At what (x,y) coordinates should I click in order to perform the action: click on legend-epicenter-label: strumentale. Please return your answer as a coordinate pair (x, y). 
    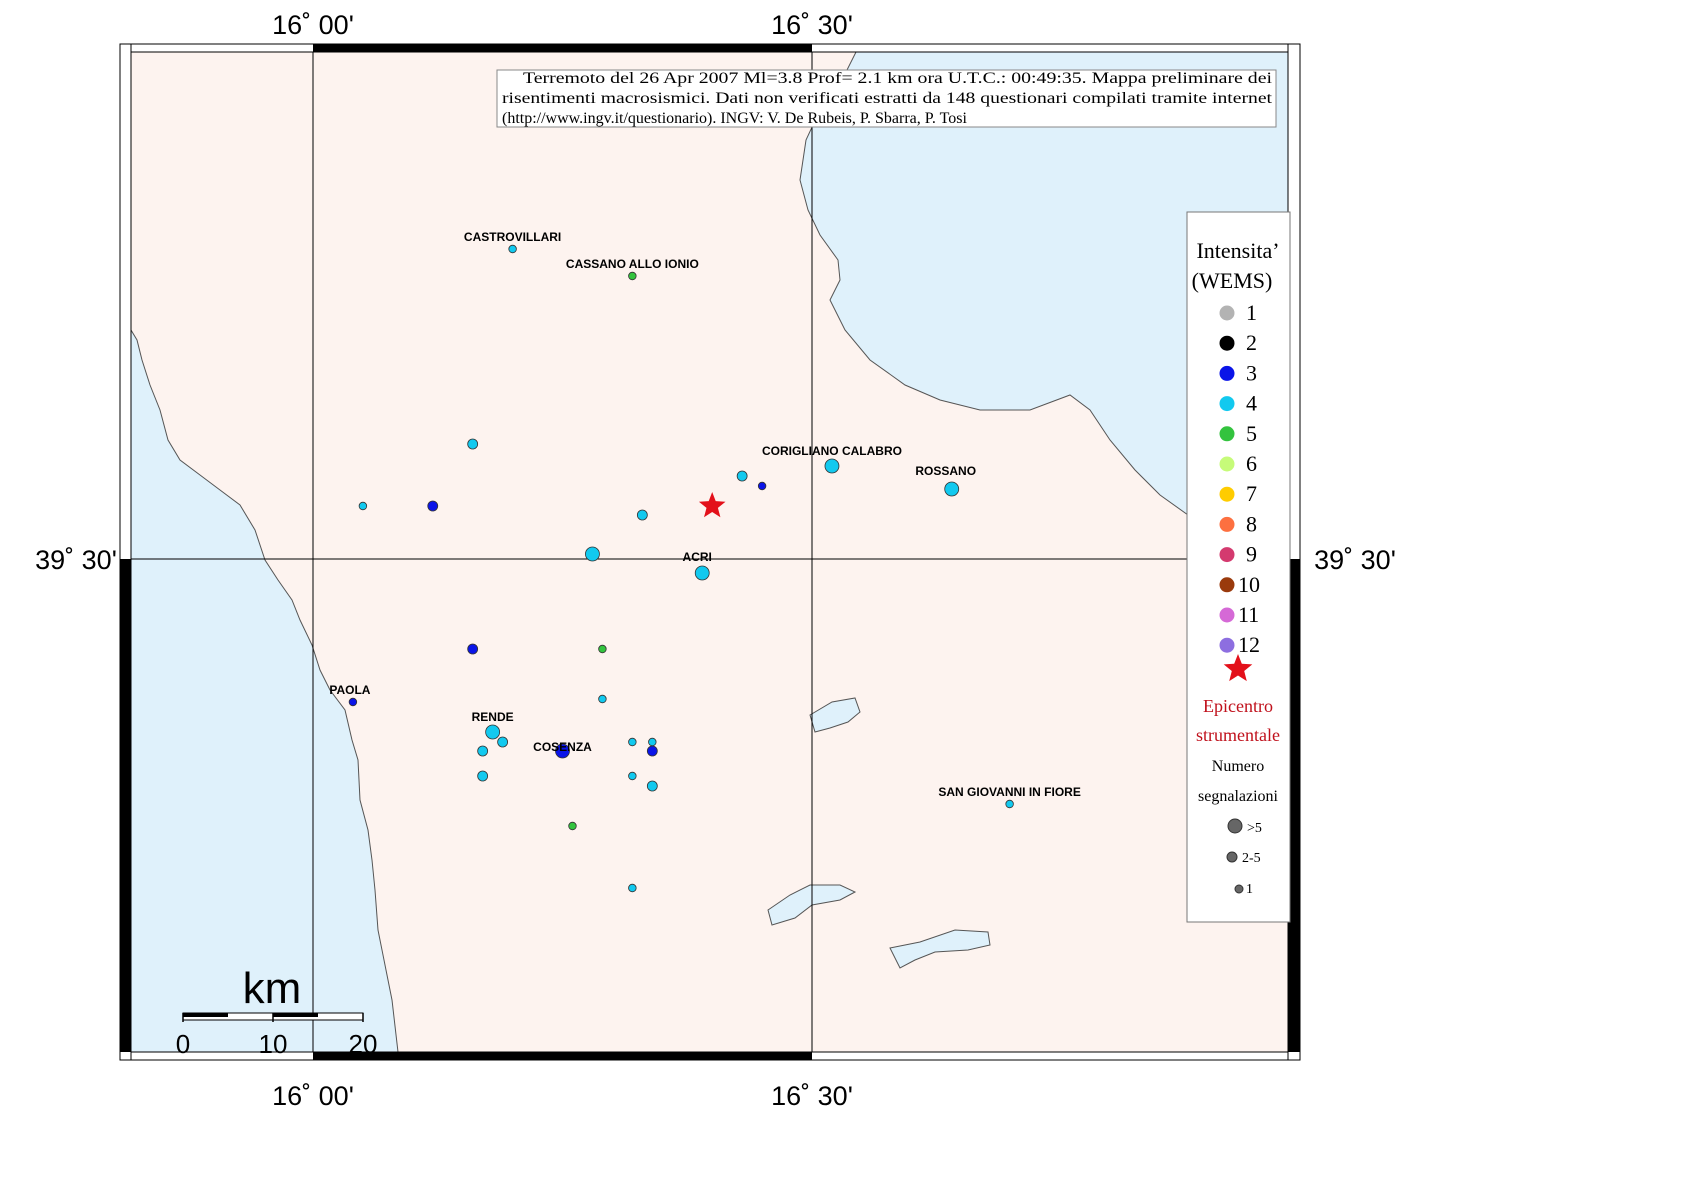
    Looking at the image, I should click on (1238, 735).